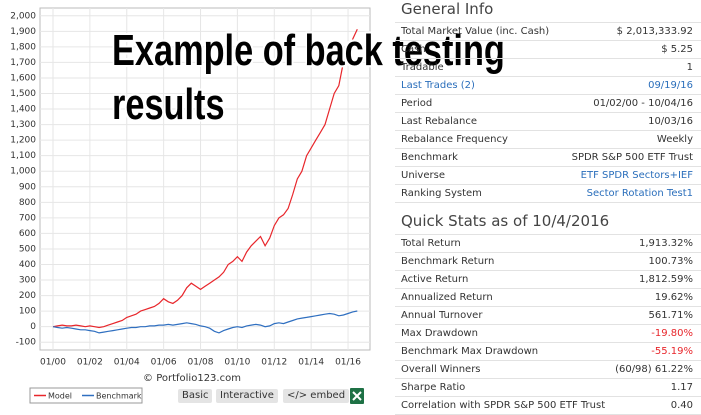 Image resolution: width=701 pixels, height=415 pixels. Describe the element at coordinates (643, 103) in the screenshot. I see `row-value: 01/02/00 - 10/04/16` at that location.